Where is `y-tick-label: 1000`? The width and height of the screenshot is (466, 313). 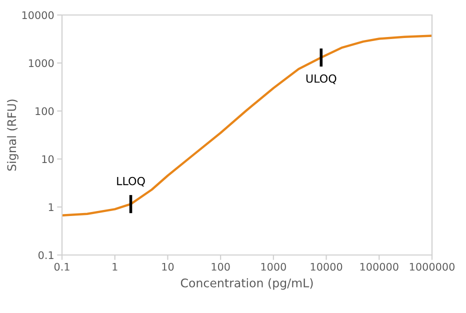 y-tick-label: 1000 is located at coordinates (41, 63).